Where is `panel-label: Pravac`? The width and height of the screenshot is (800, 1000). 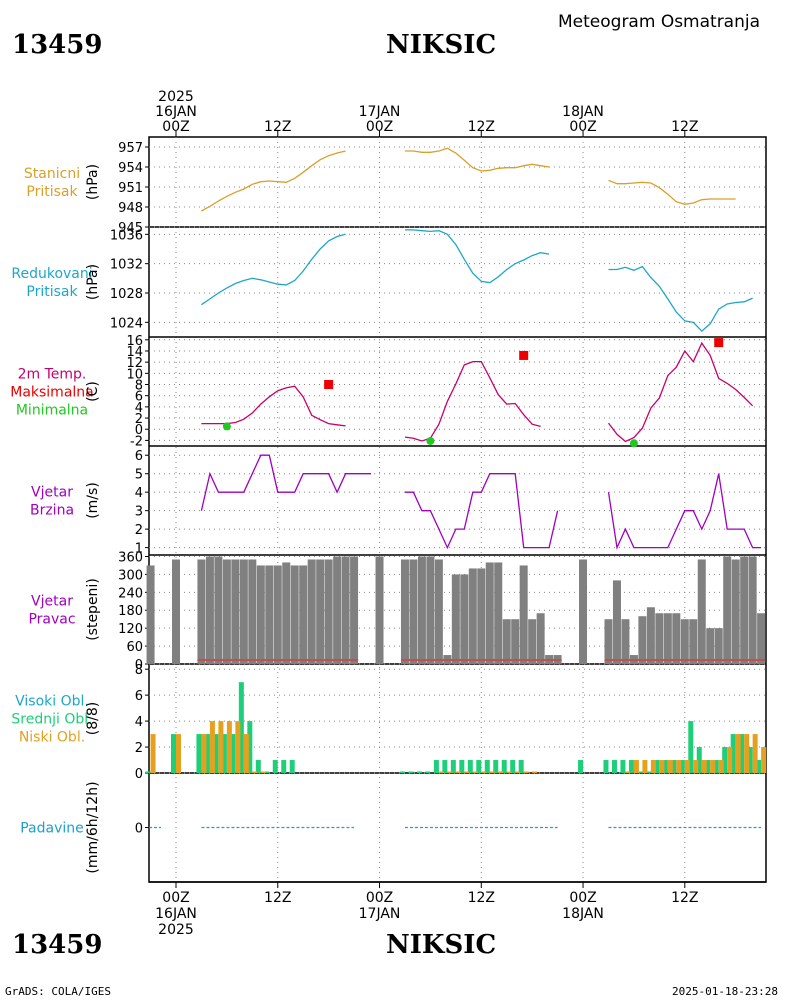
panel-label: Pravac is located at coordinates (51, 620).